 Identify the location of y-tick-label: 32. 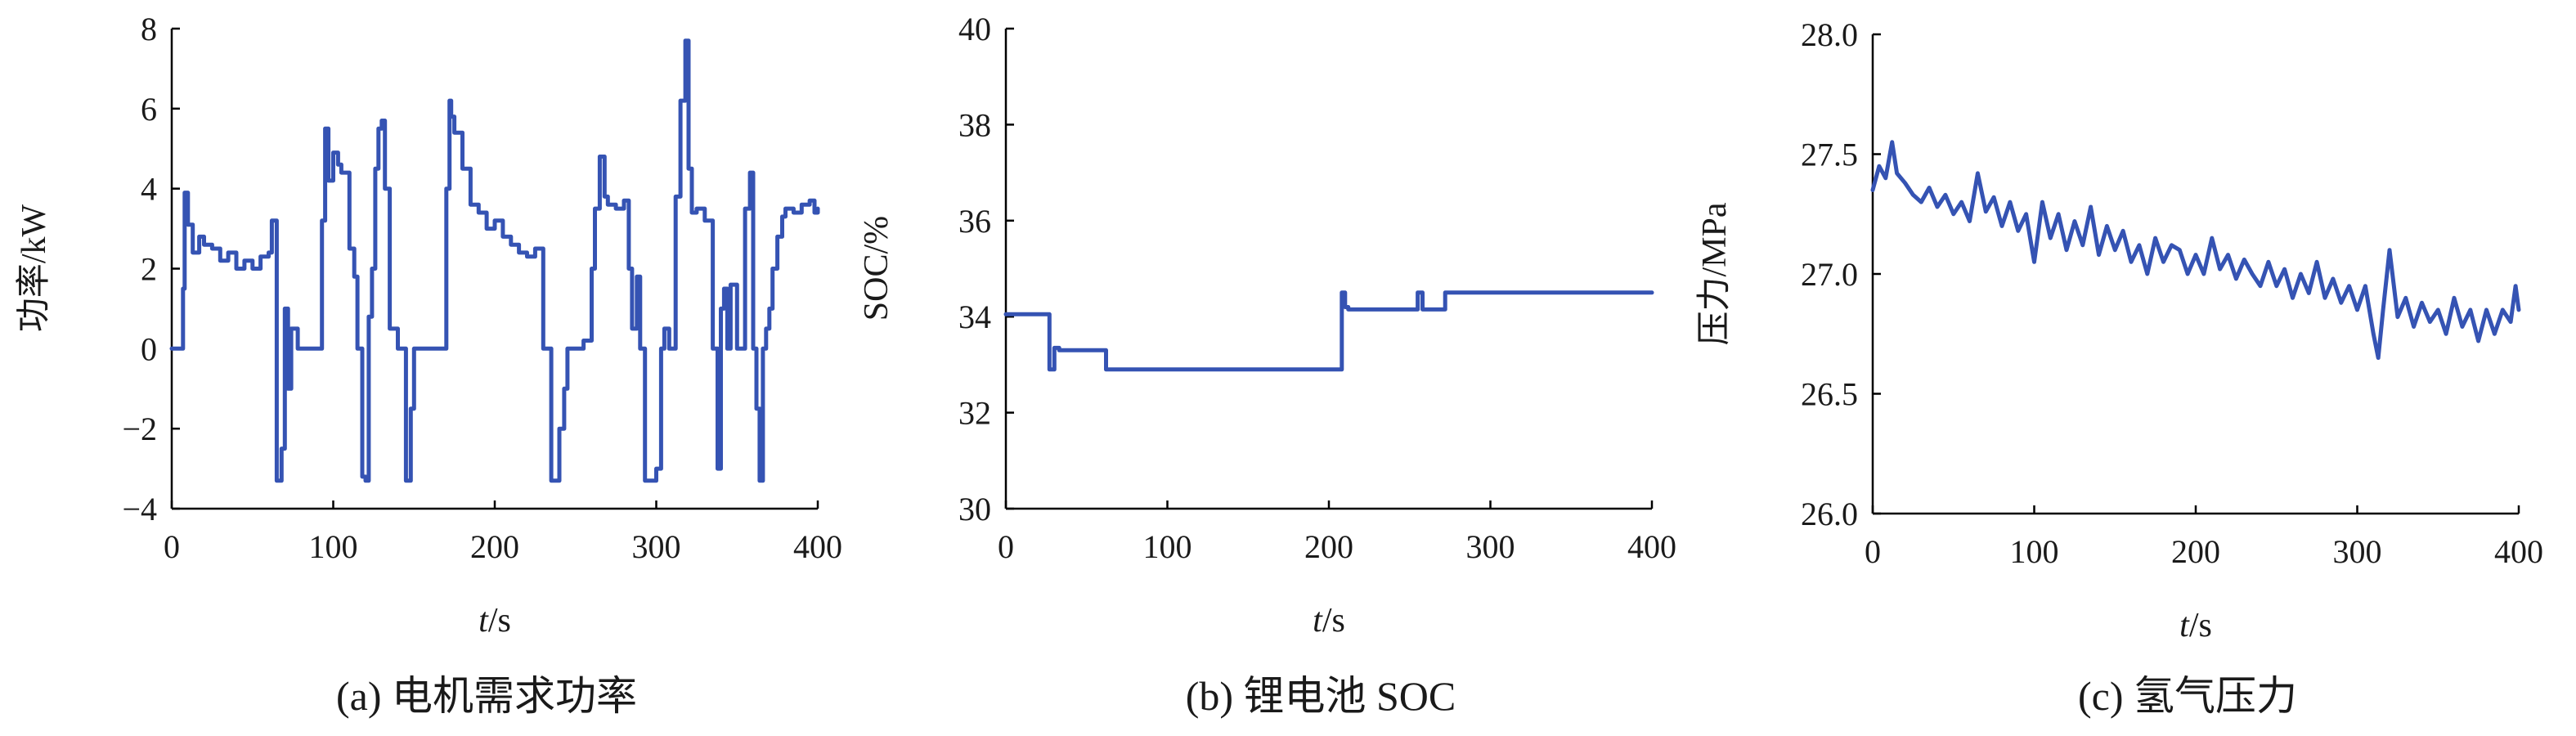
(975, 414).